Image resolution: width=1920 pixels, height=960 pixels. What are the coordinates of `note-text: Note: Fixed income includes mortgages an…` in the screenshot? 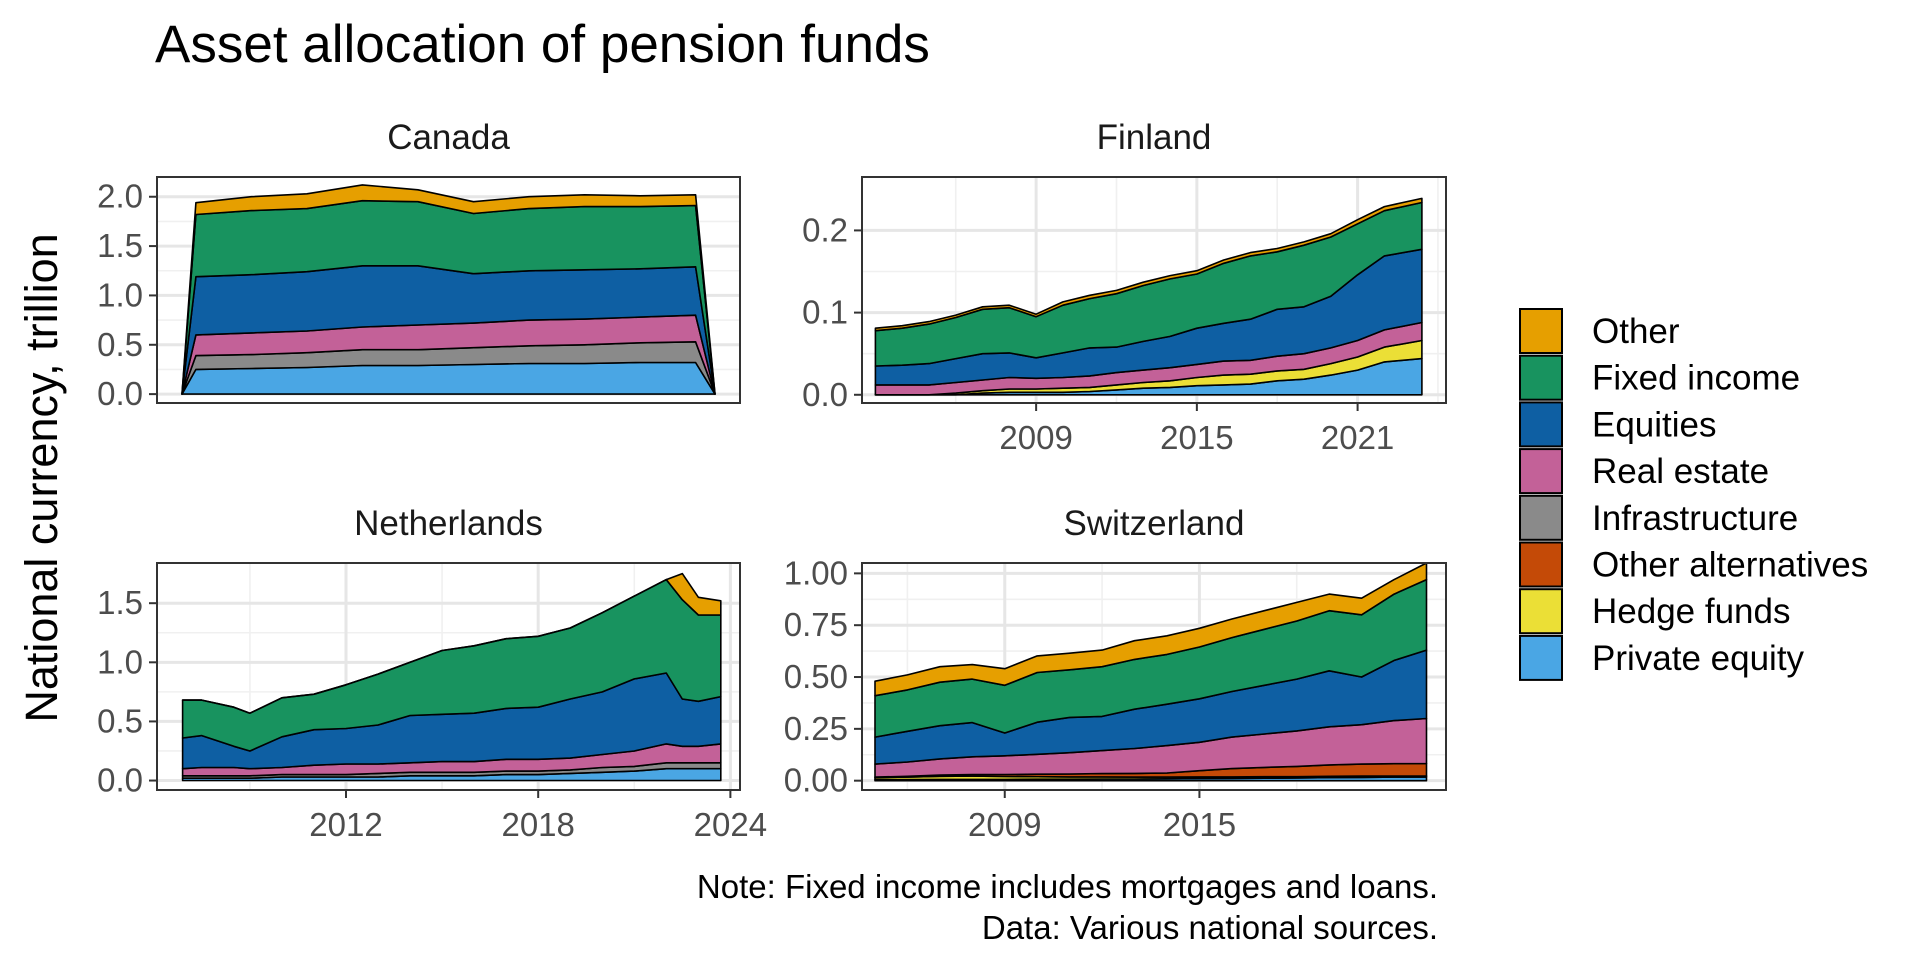 It's located at (1067, 886).